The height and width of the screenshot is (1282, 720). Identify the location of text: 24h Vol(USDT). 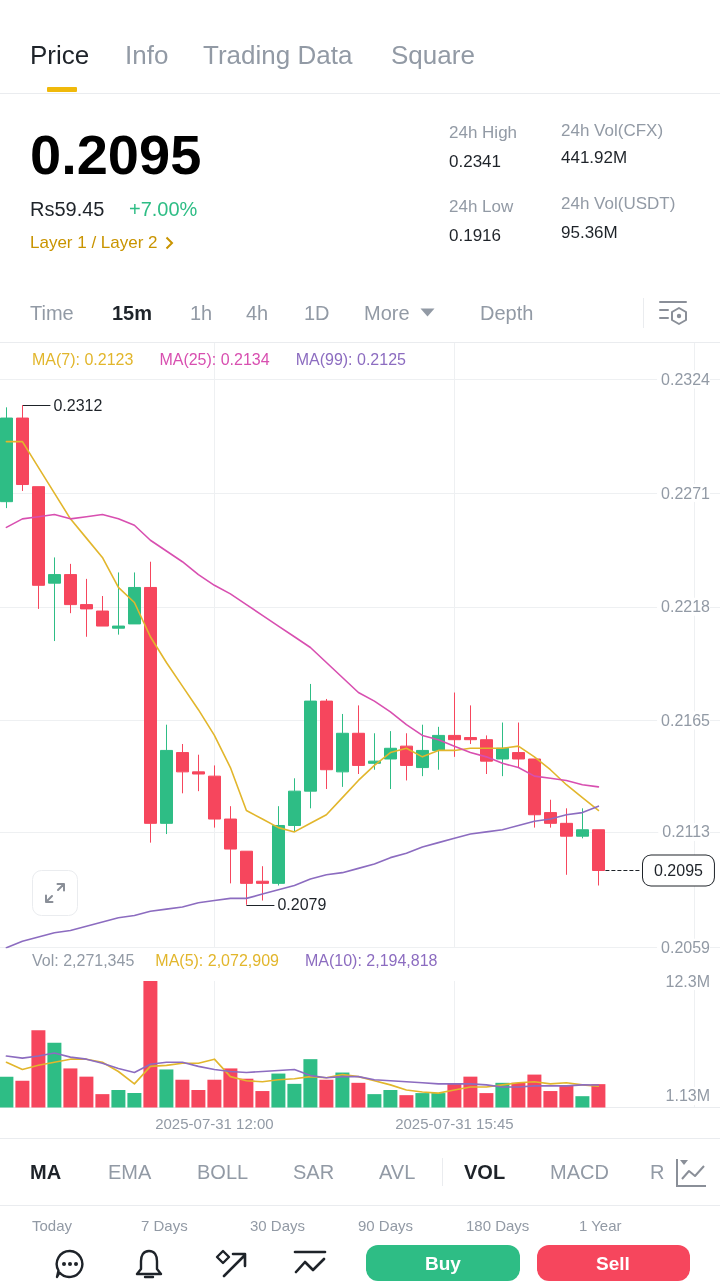
(618, 203).